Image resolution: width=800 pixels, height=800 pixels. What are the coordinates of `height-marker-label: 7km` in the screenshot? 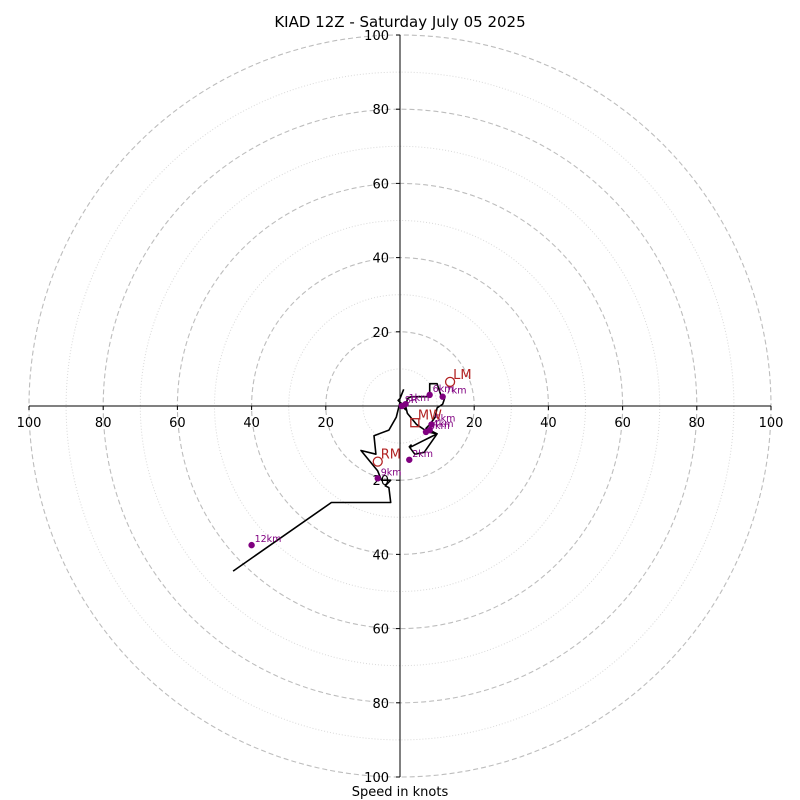 It's located at (456, 391).